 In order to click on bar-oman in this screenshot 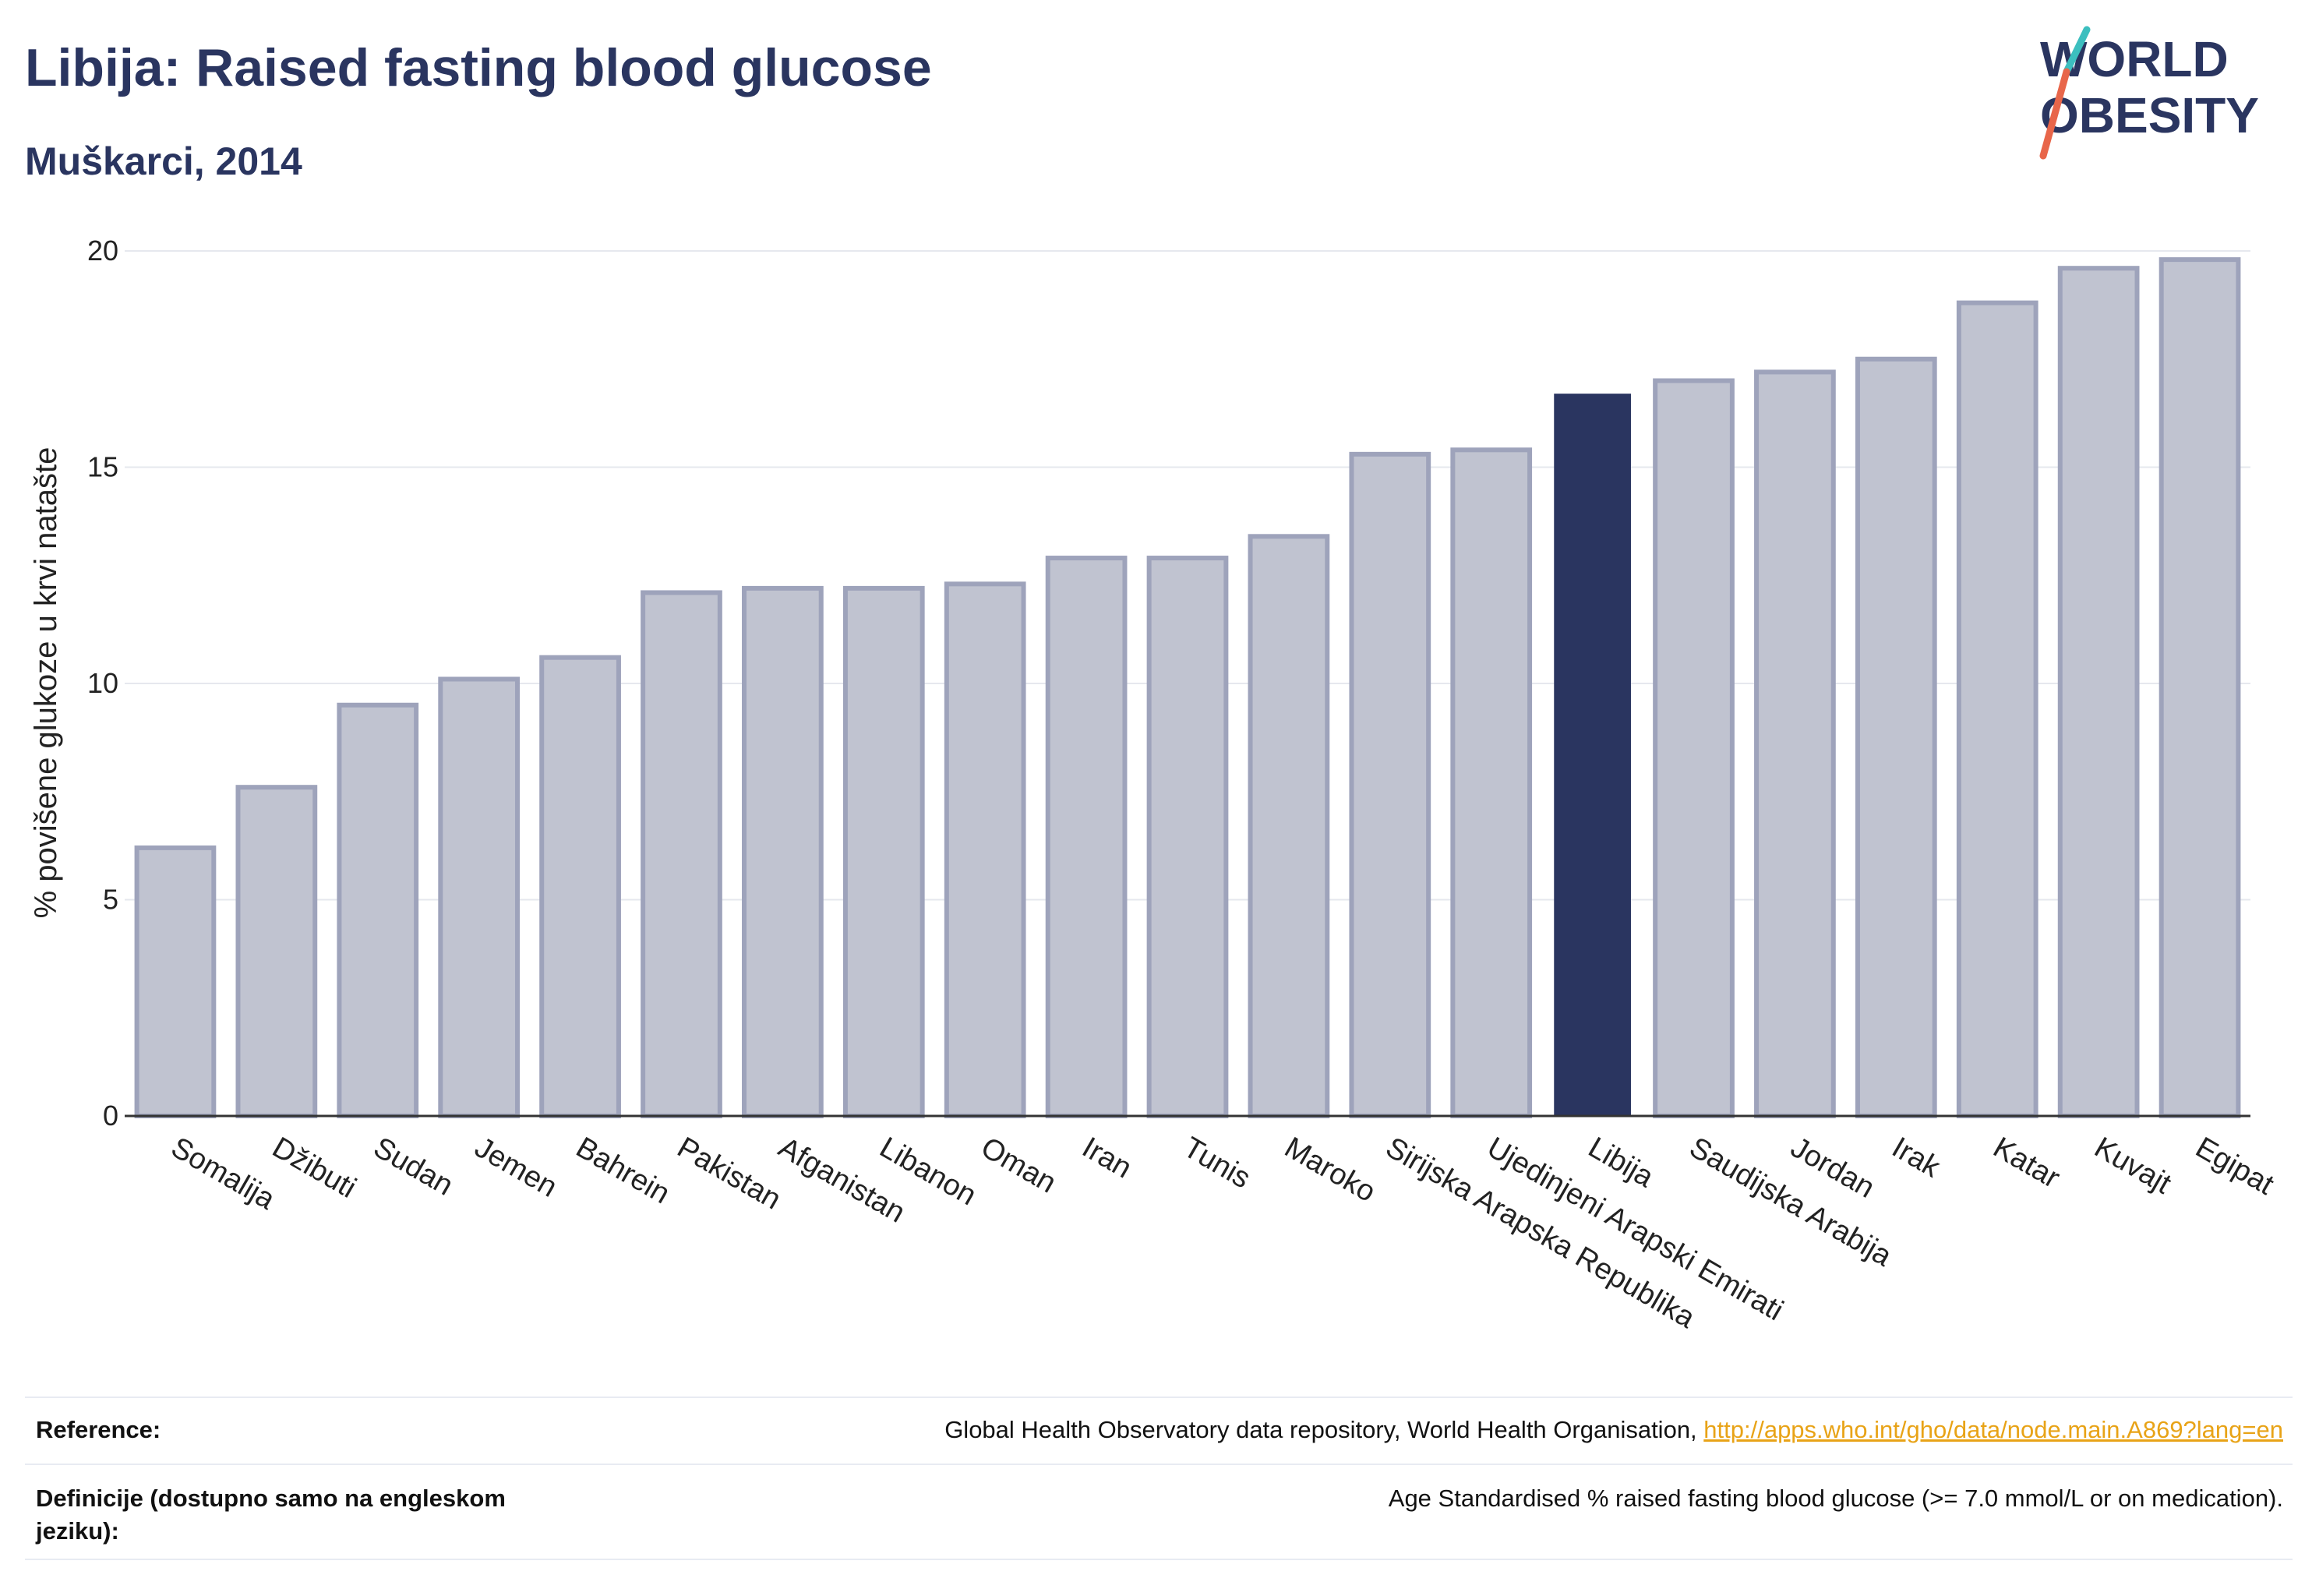, I will do `click(985, 849)`.